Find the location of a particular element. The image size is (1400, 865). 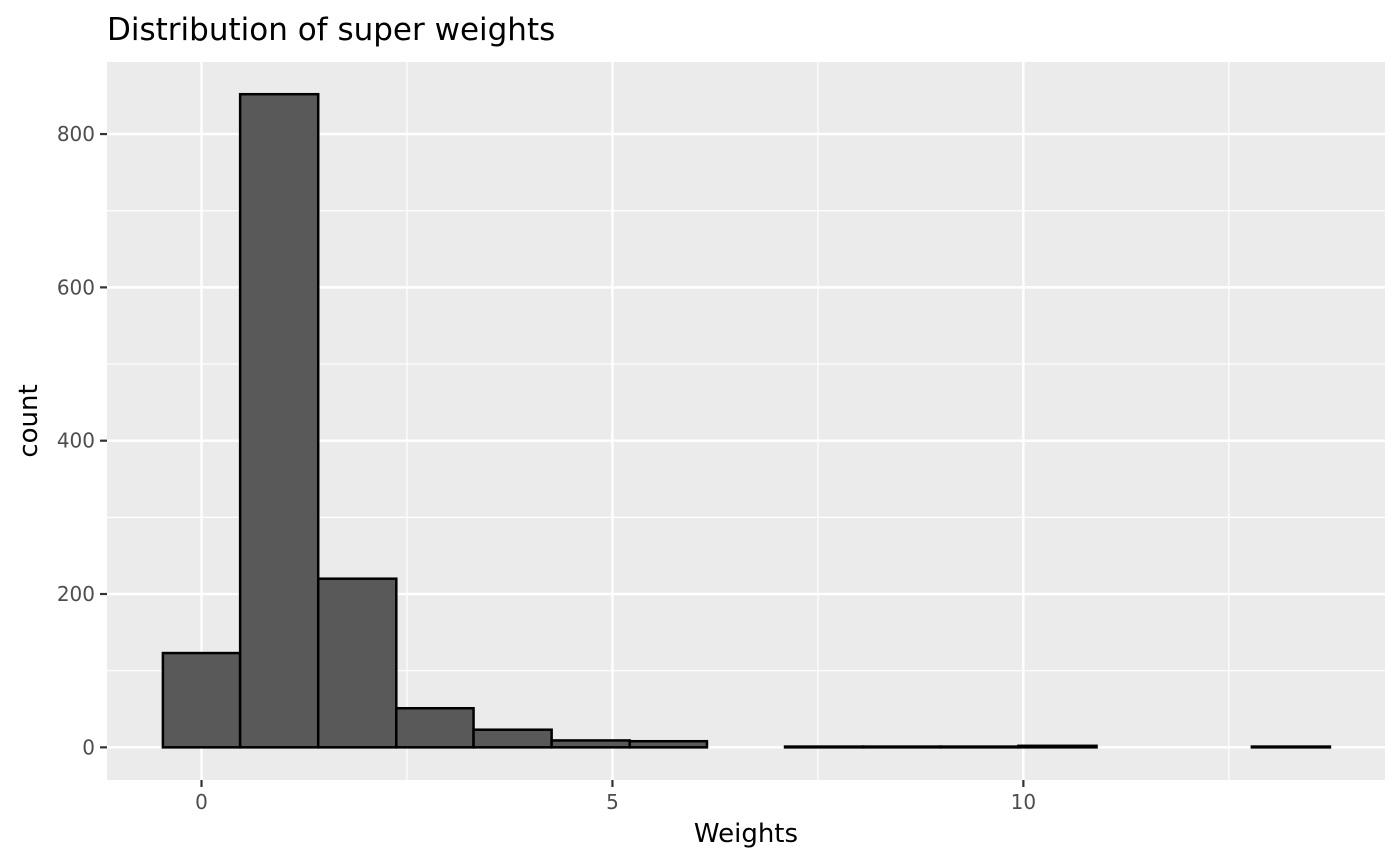

x-tick-label: 5 is located at coordinates (612, 802).